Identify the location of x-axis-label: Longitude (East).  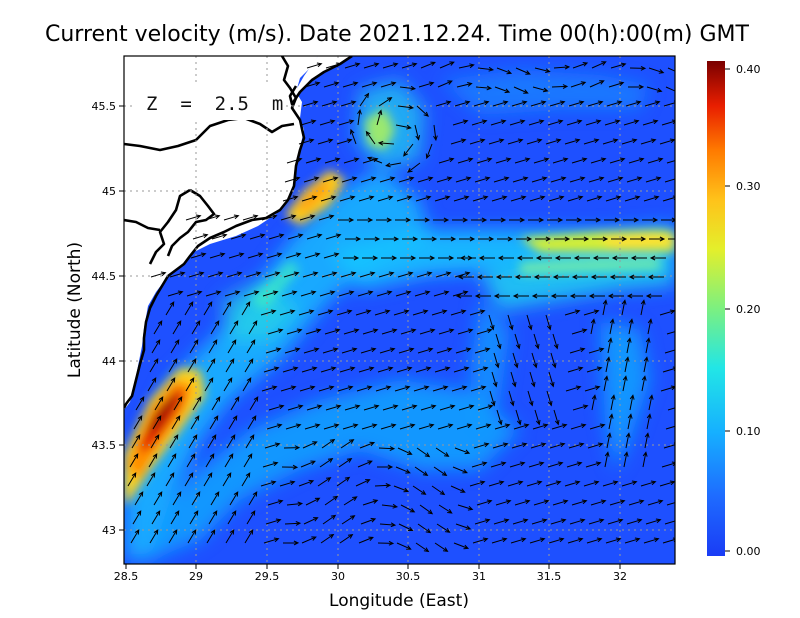
(399, 601).